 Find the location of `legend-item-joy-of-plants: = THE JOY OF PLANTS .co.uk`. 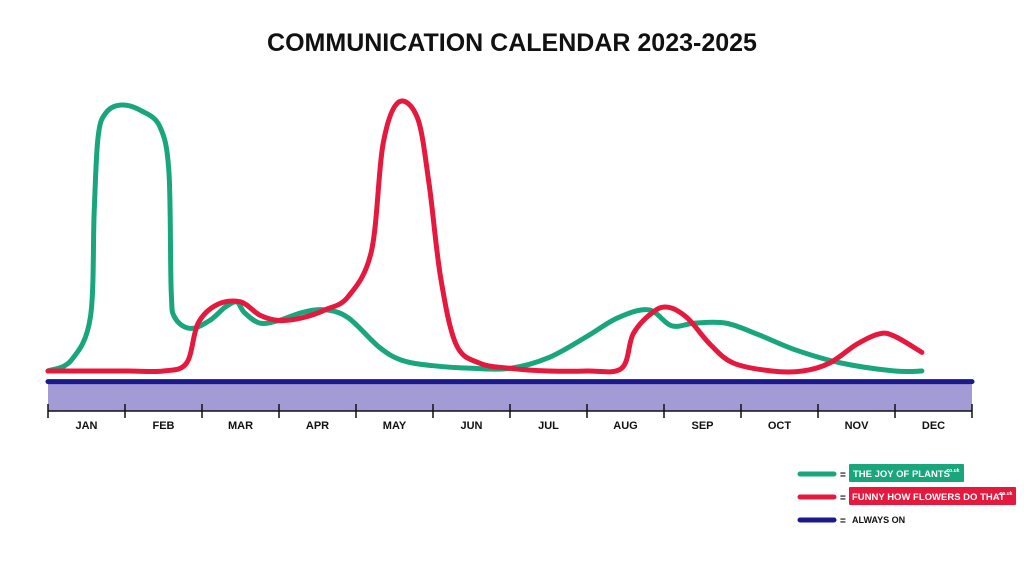

legend-item-joy-of-plants: = THE JOY OF PLANTS .co.uk is located at coordinates (880, 473).